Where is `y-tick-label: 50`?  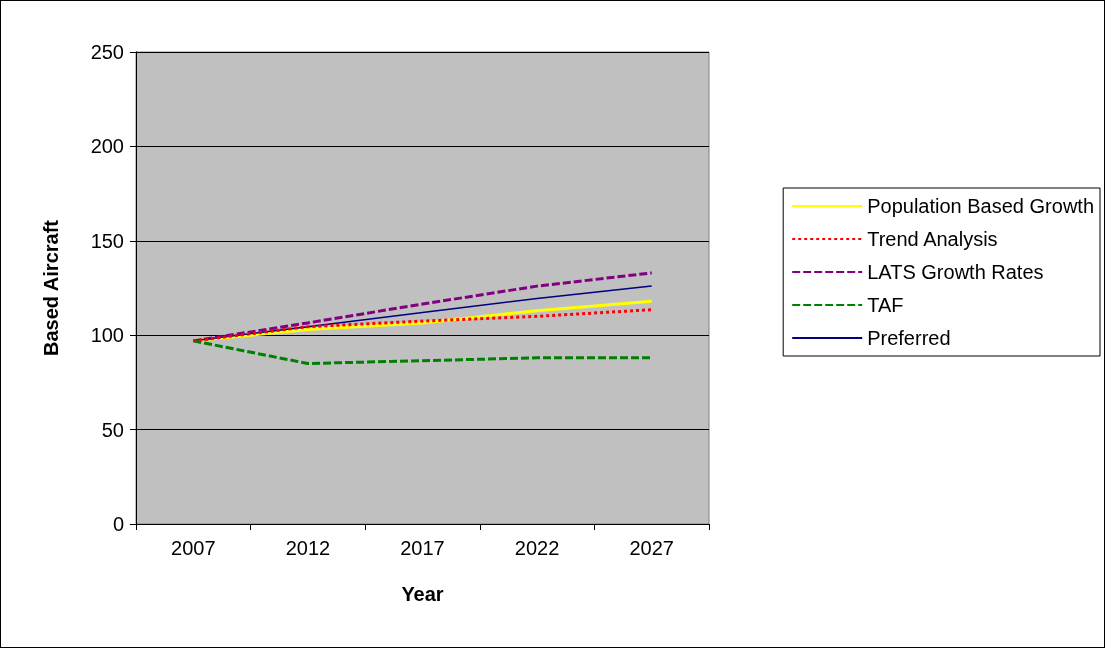
y-tick-label: 50 is located at coordinates (112, 429).